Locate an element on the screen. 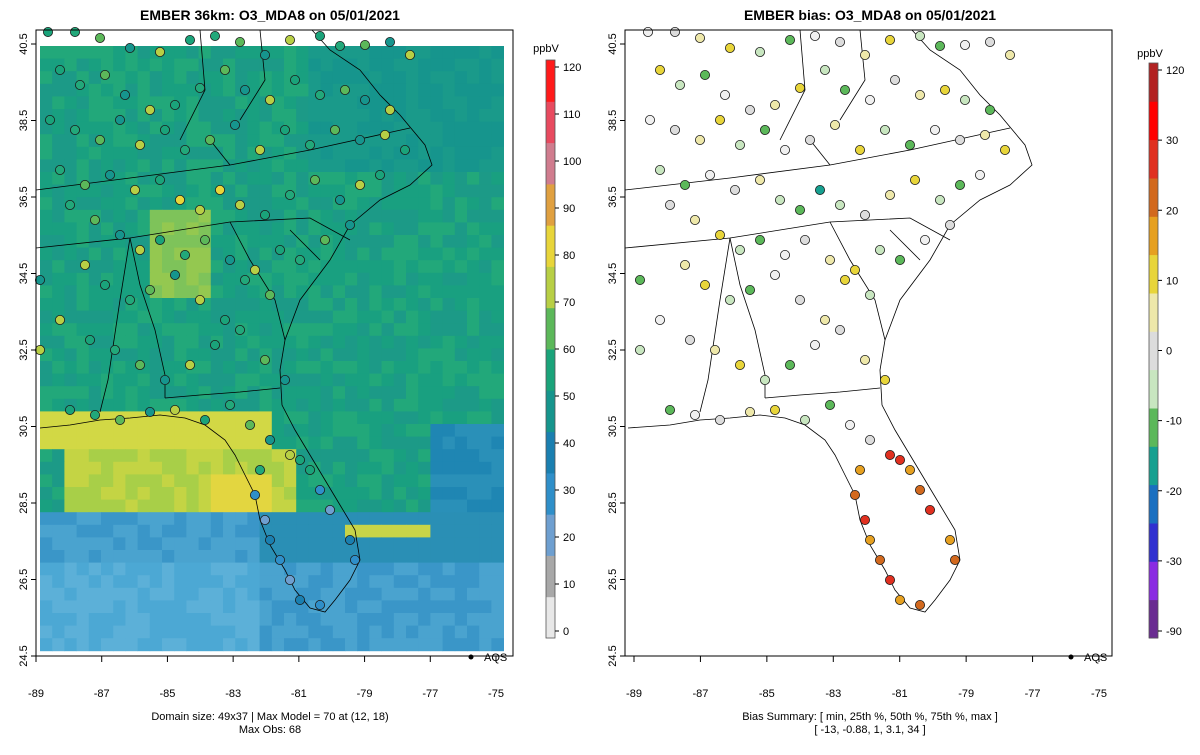 The height and width of the screenshot is (755, 1200). right-border-line is located at coordinates (792, 85).